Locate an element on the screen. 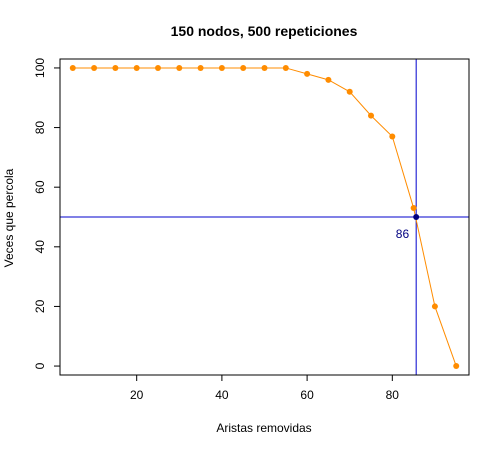 Image resolution: width=500 pixels, height=450 pixels. y-tick-label: 40 is located at coordinates (40, 247).